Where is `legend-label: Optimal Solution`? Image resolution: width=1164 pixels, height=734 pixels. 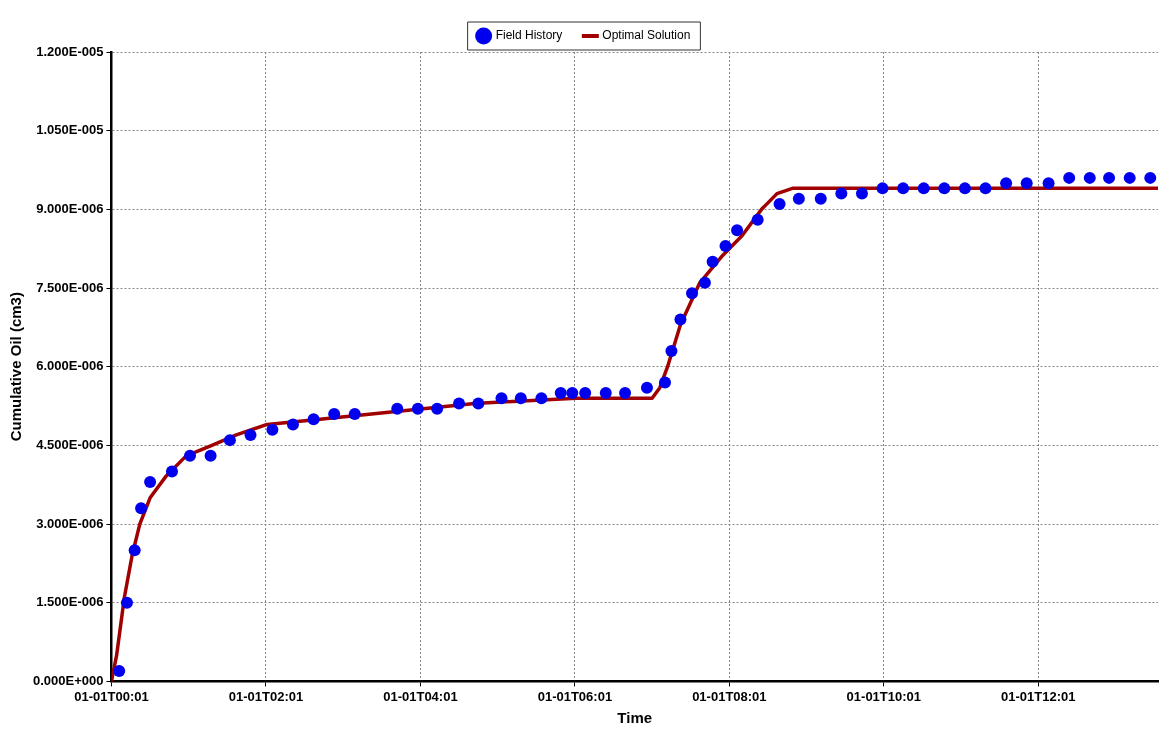 legend-label: Optimal Solution is located at coordinates (646, 35).